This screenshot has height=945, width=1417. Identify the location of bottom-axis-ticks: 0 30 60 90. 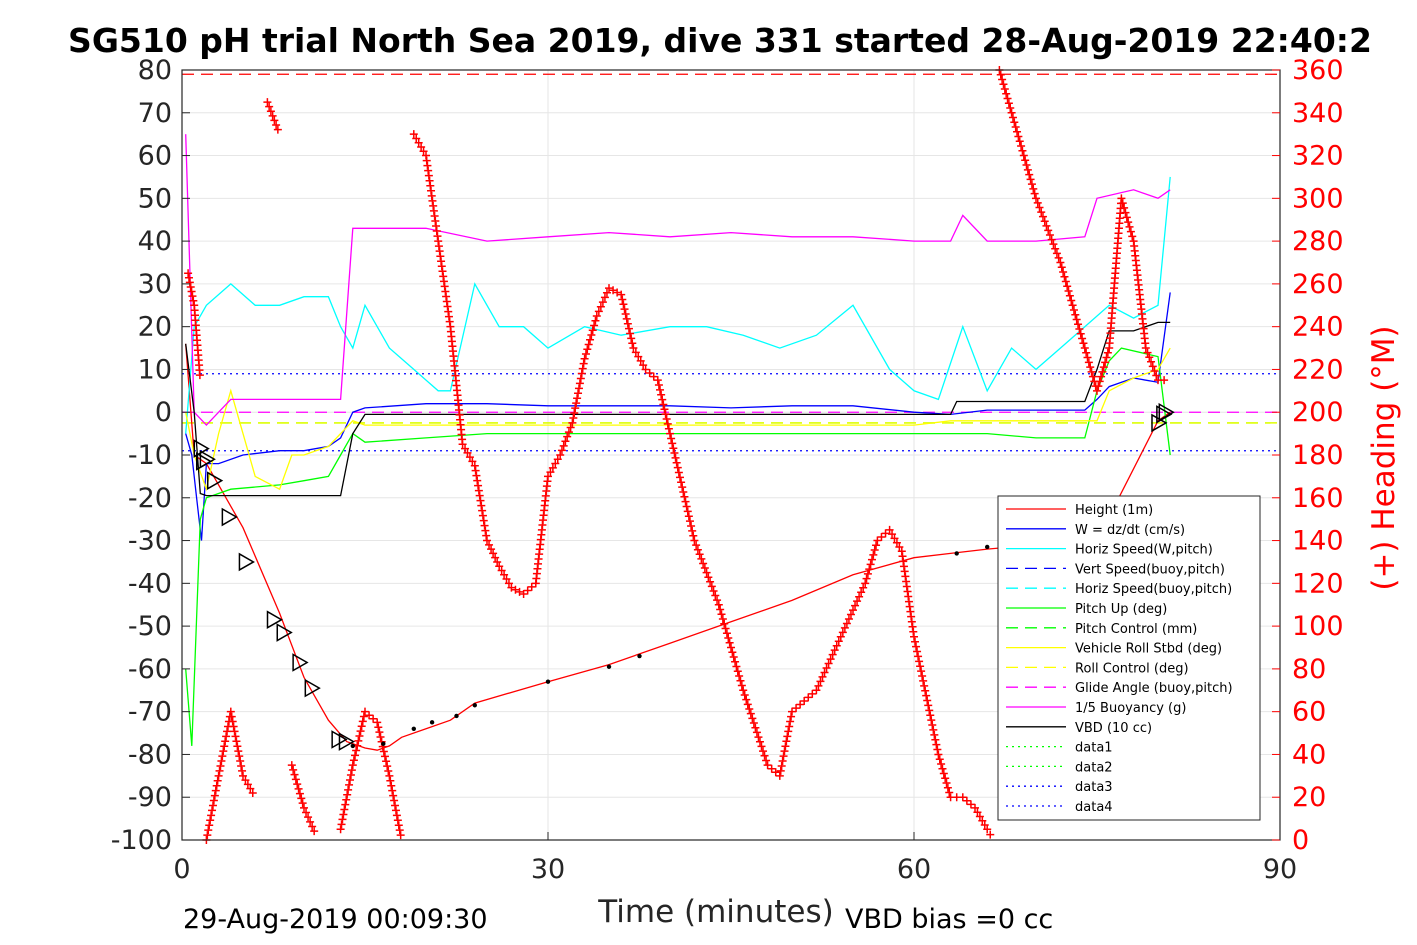
(735, 858).